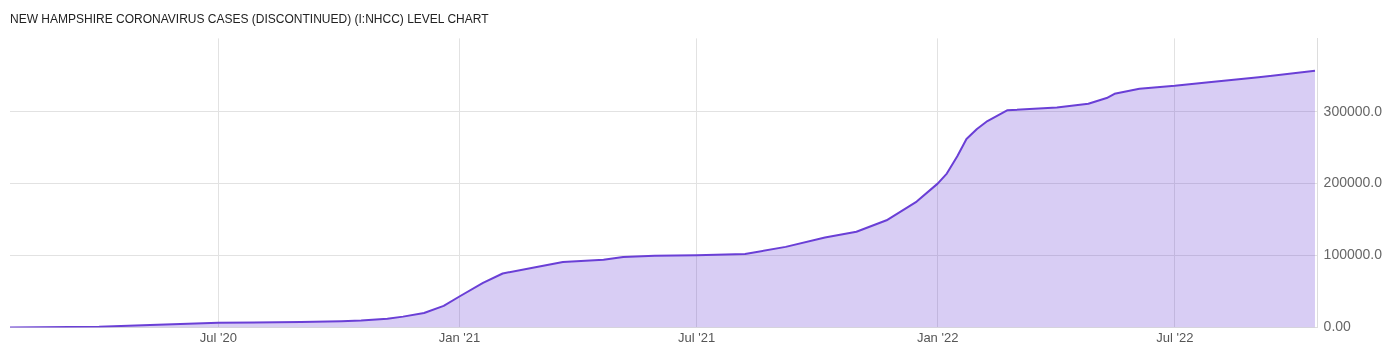 The image size is (1400, 357). Describe the element at coordinates (250, 18) in the screenshot. I see `chart-title: NEW HAMPSHIRE CORONAVIRUS CASES (DISCONTINUED) (I:NHCC) LEVEL CHART` at that location.